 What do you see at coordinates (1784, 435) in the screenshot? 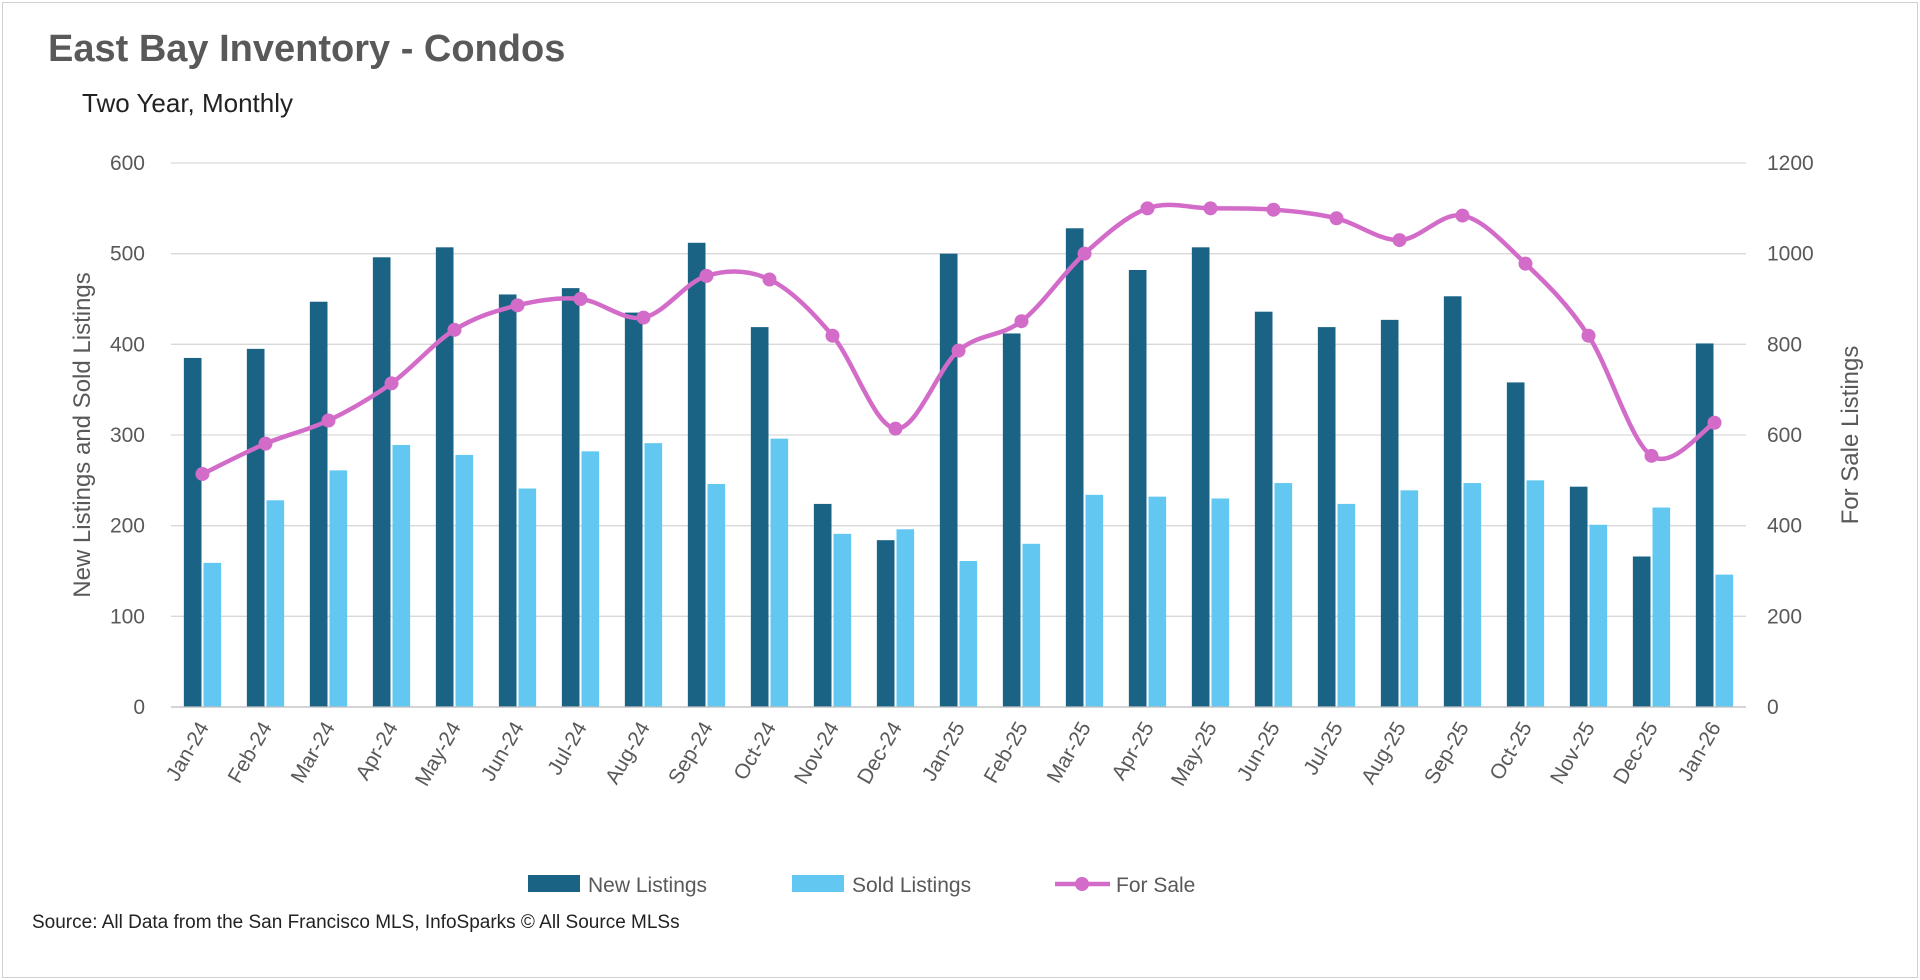
I see `y2-tick-label: 600` at bounding box center [1784, 435].